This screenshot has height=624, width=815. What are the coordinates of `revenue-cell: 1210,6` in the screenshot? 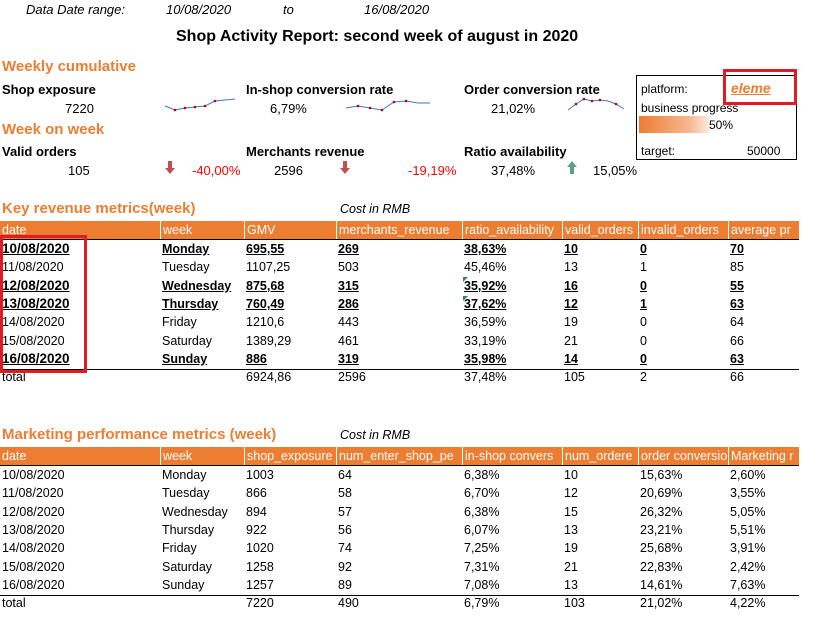 It's located at (265, 322).